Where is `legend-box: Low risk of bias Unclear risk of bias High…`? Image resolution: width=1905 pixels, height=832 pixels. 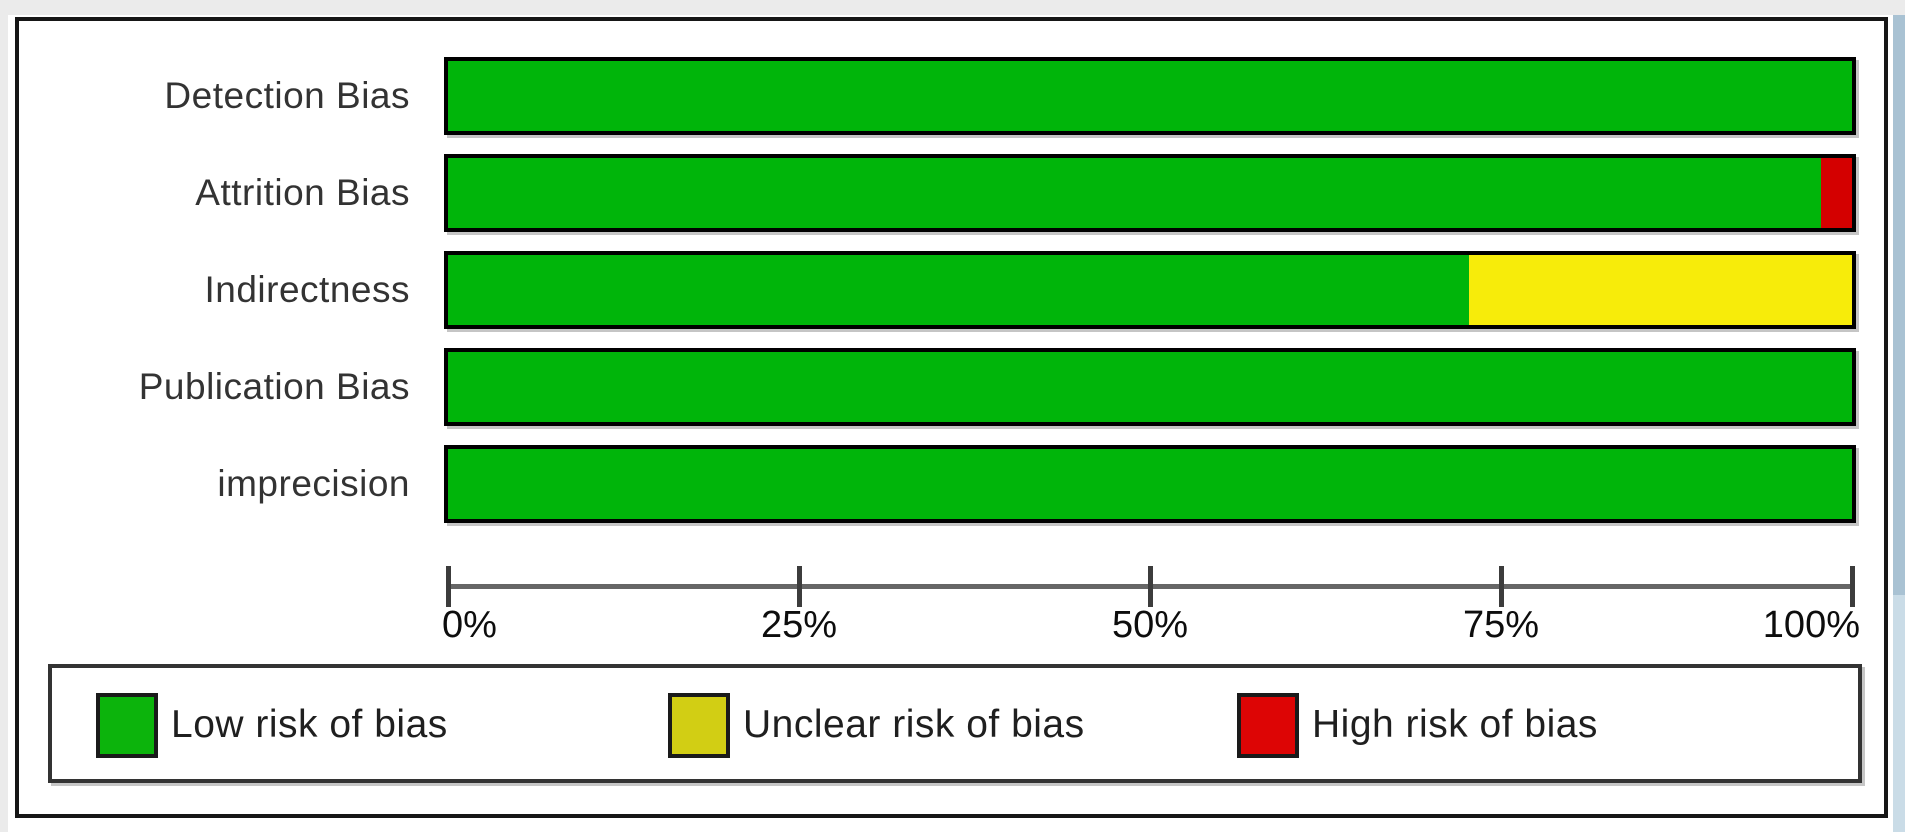
legend-box: Low risk of bias Unclear risk of bias High… is located at coordinates (955, 723).